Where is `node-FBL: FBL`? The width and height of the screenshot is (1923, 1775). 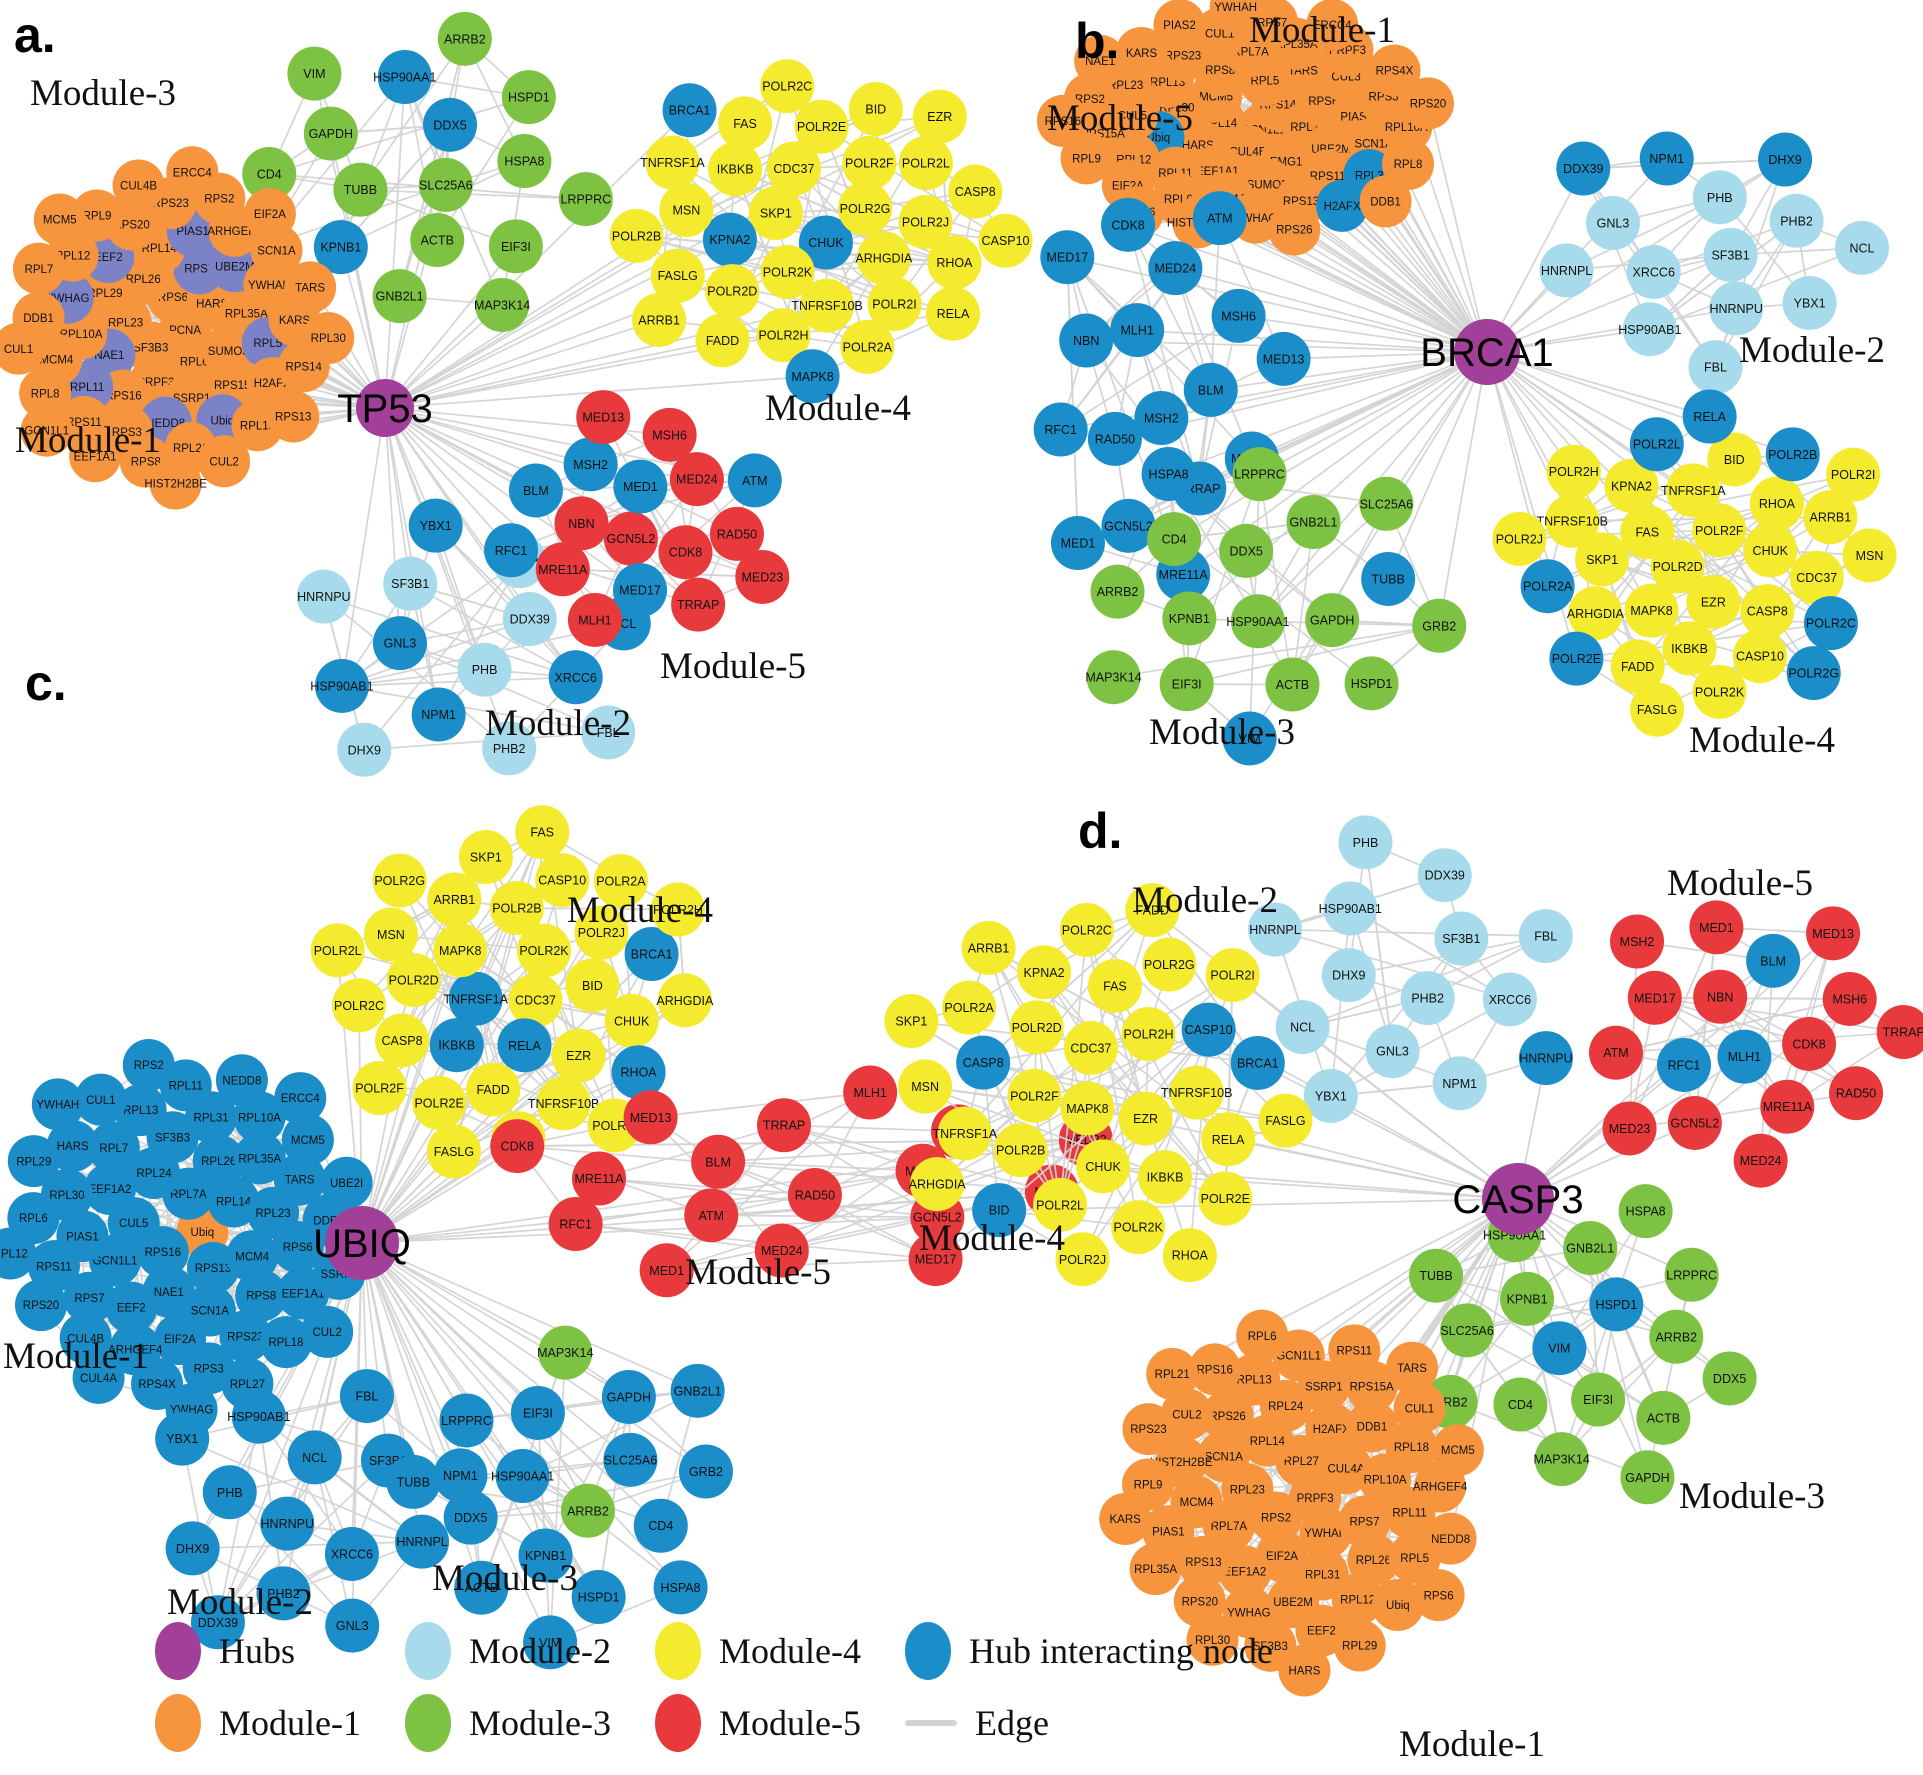
node-FBL: FBL is located at coordinates (608, 732).